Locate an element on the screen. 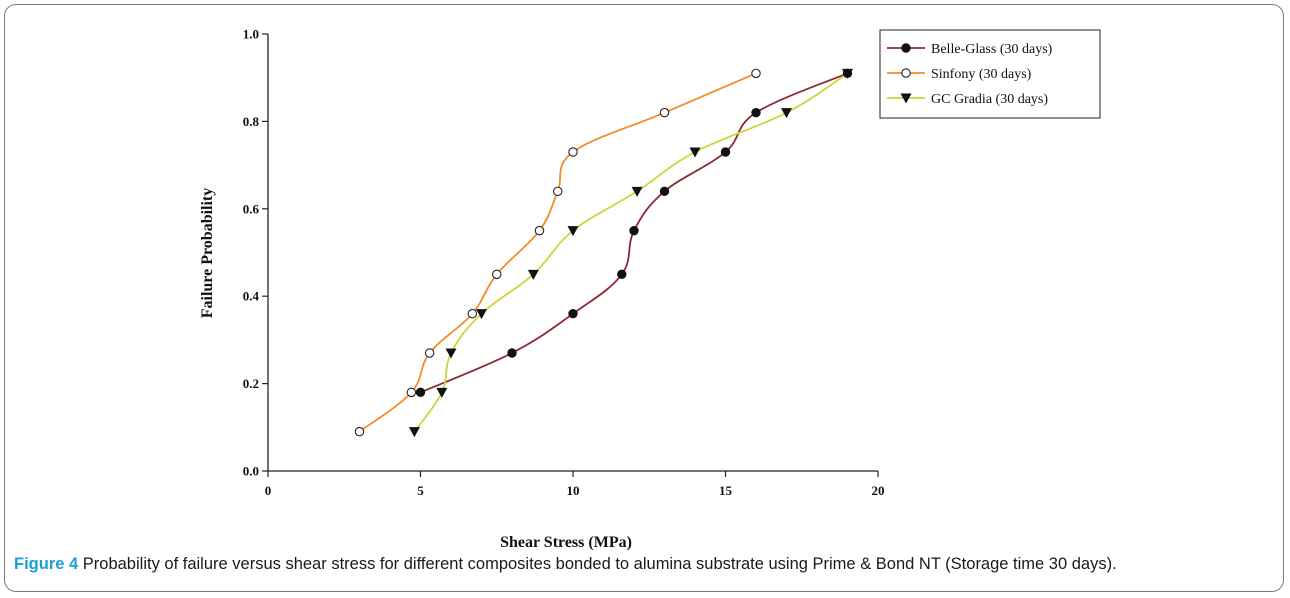 The image size is (1290, 598). figure-label: Figure 4 is located at coordinates (46, 564).